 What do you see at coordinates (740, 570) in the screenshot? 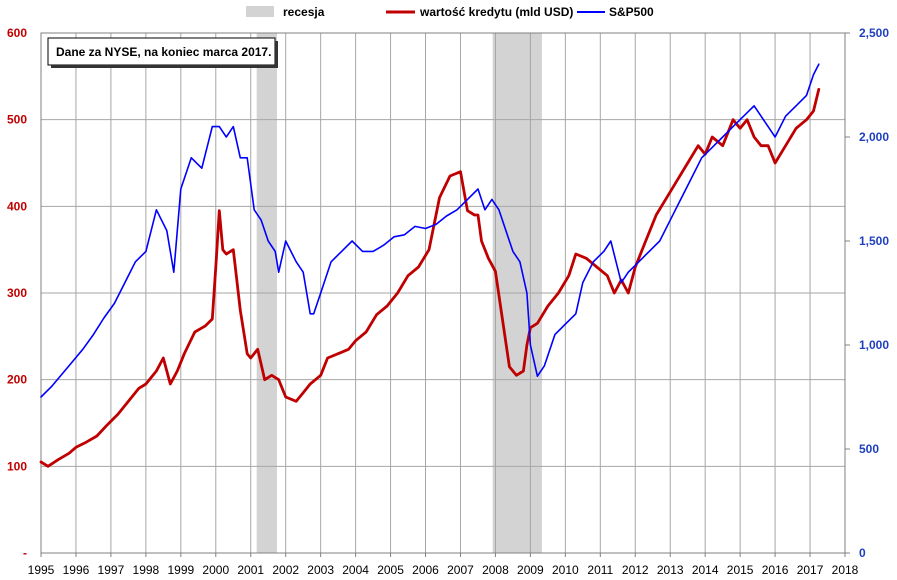
I see `x-tick-label-2015: 2015` at bounding box center [740, 570].